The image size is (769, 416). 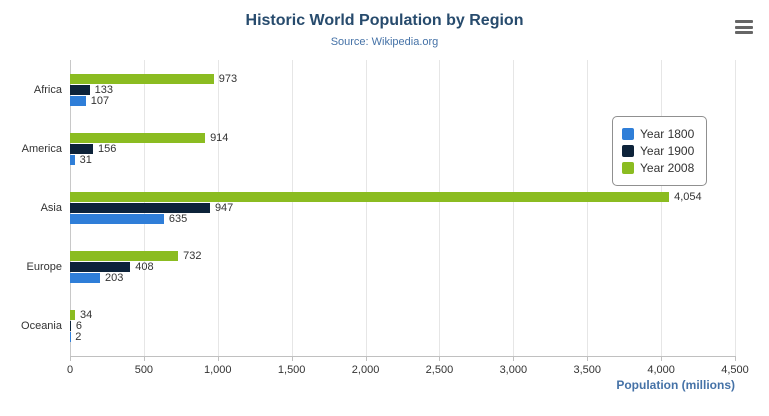 I want to click on bar-year-1900-africa, so click(x=80, y=89).